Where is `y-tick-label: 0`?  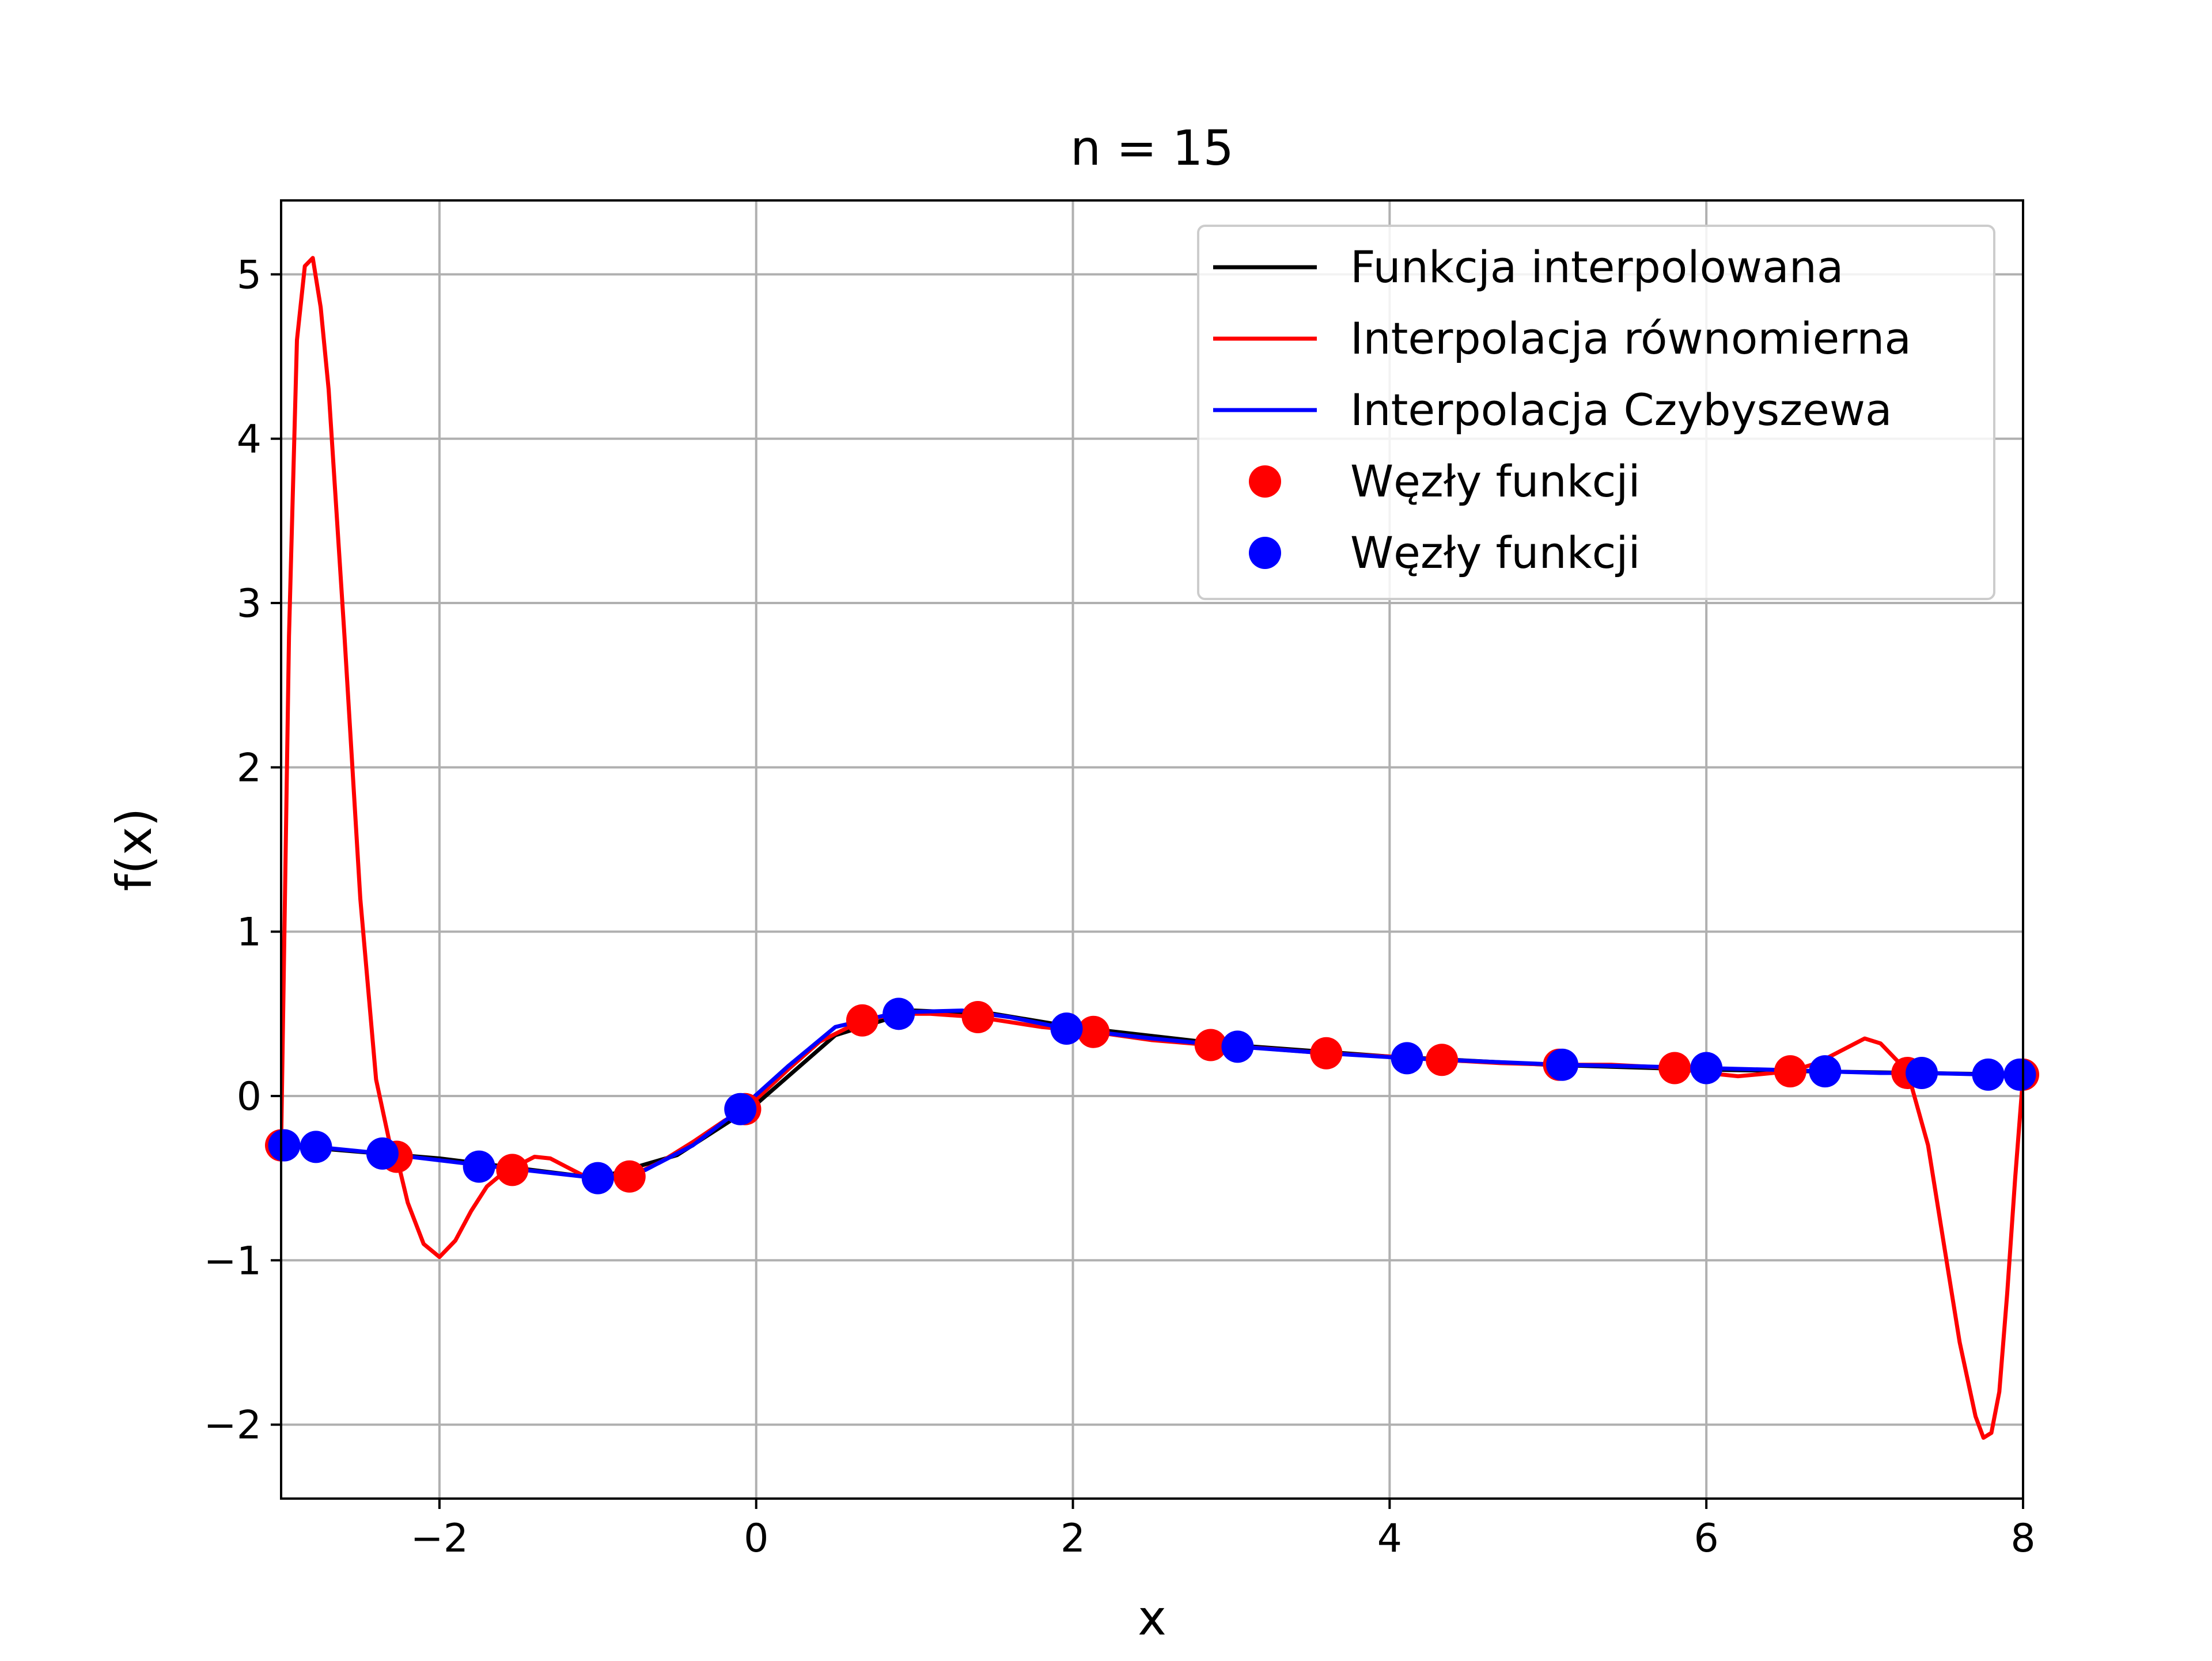 y-tick-label: 0 is located at coordinates (249, 1097).